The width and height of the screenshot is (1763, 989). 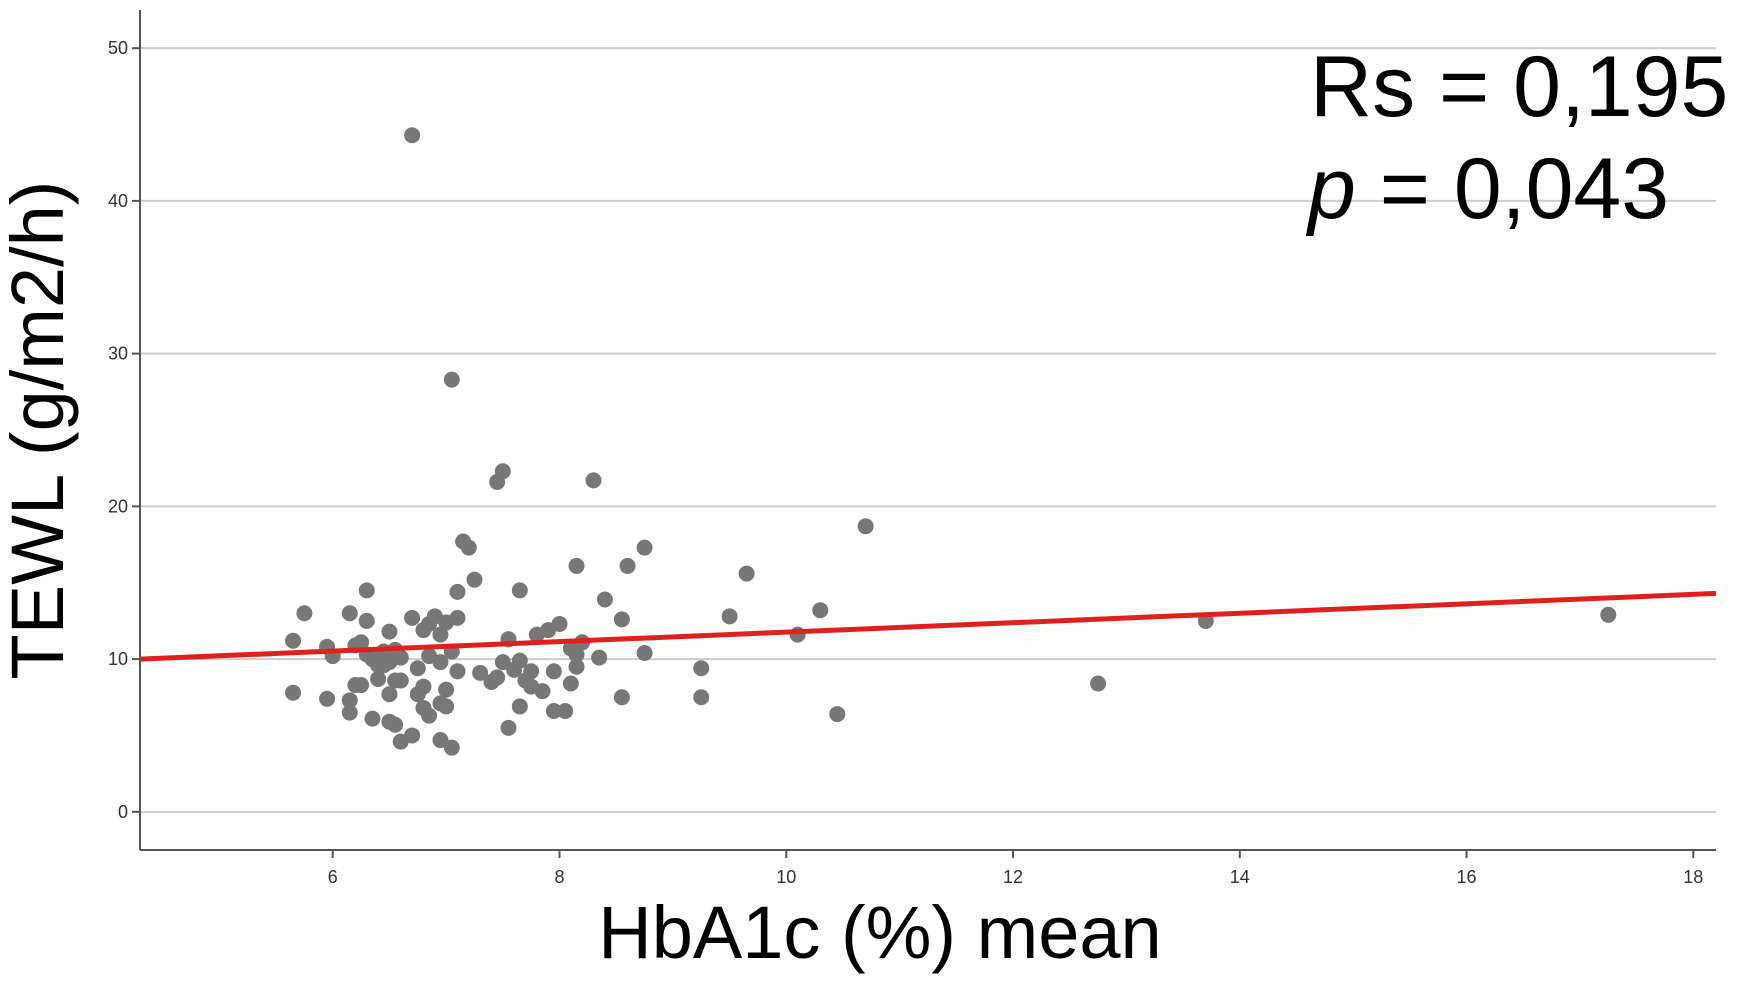 What do you see at coordinates (1519, 87) in the screenshot?
I see `rs-annotation: Rs = 0,195` at bounding box center [1519, 87].